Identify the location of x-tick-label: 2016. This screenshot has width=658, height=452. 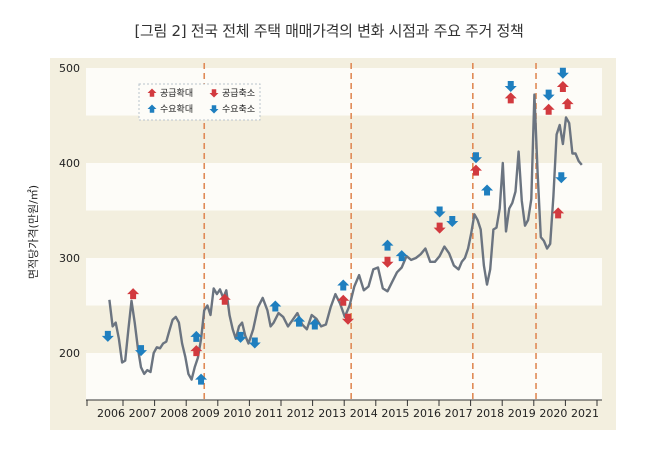
(427, 413).